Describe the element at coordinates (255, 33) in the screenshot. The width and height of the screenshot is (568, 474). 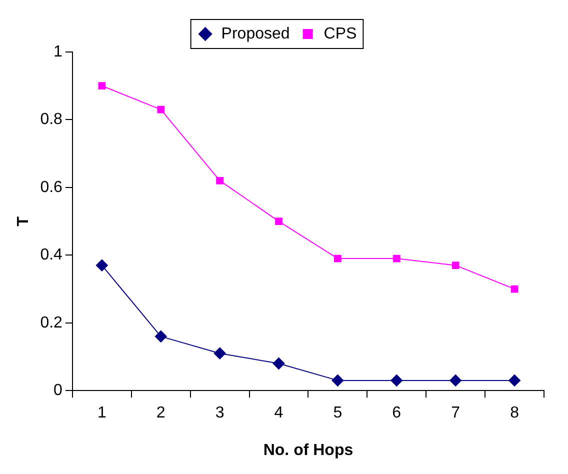
I see `legend-label: Proposed` at that location.